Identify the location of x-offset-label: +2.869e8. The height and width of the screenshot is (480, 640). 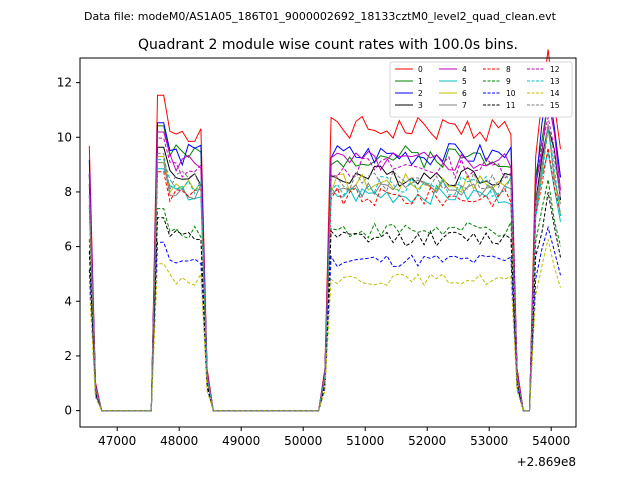
(546, 462).